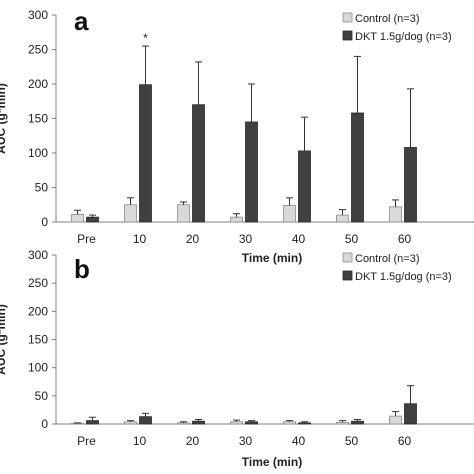 Image resolution: width=474 pixels, height=474 pixels. I want to click on panel-label: b, so click(82, 269).